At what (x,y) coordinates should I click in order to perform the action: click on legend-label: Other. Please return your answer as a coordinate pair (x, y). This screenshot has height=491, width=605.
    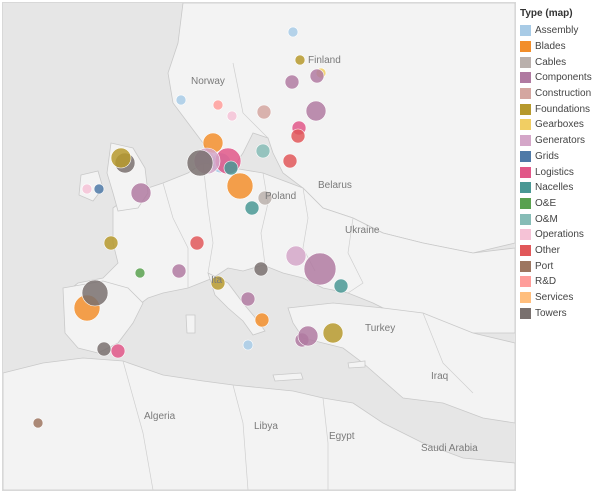
    Looking at the image, I should click on (548, 250).